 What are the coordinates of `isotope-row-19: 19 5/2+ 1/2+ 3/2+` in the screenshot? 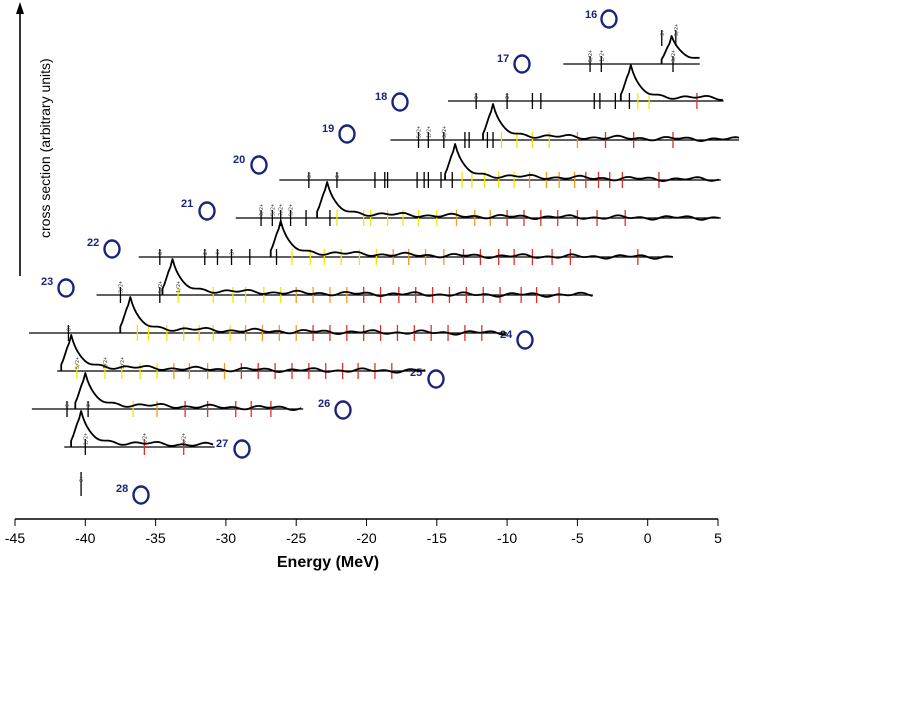 It's located at (531, 125).